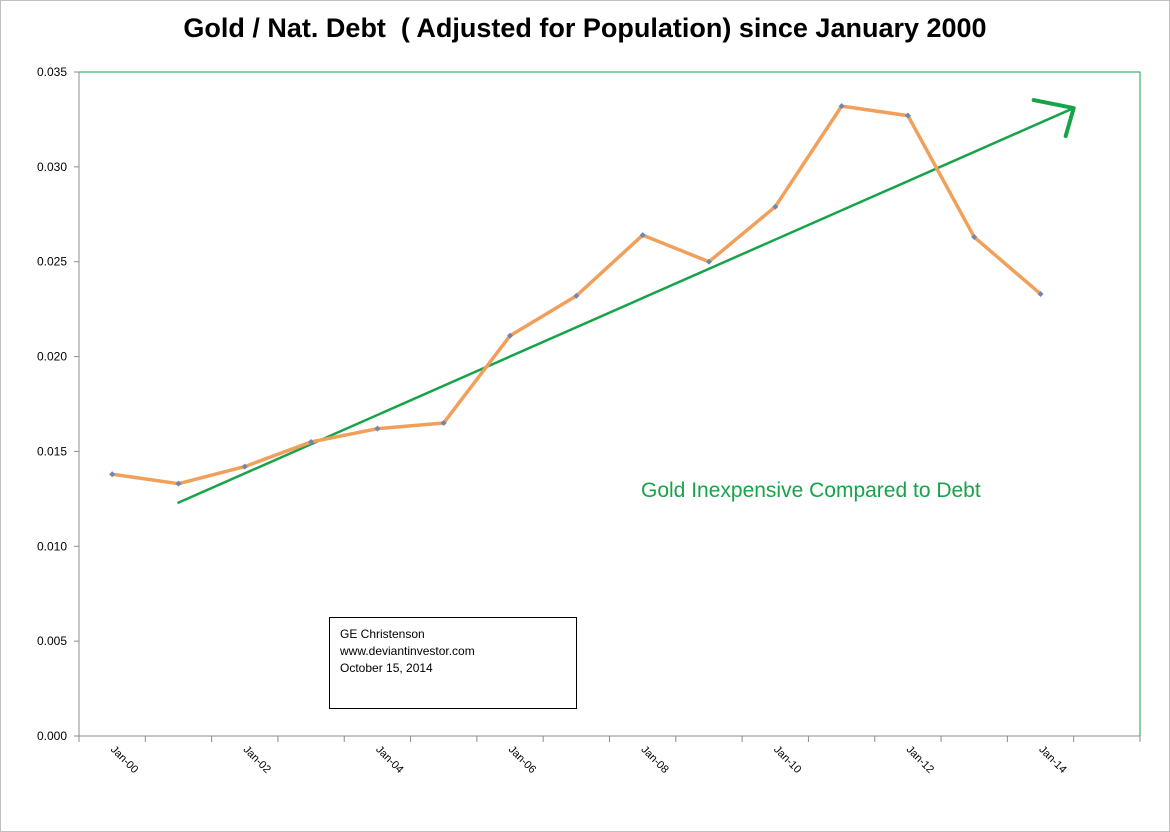  What do you see at coordinates (1053, 118) in the screenshot?
I see `trend-arrow-head` at bounding box center [1053, 118].